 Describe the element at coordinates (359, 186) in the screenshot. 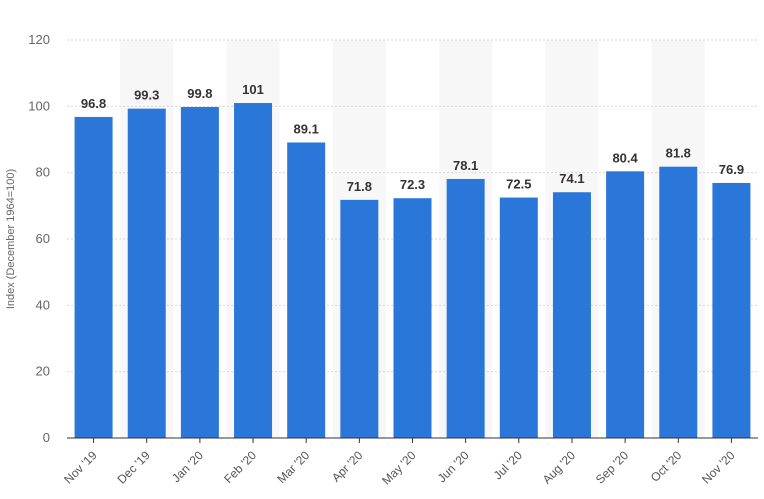

I see `bar-value-label: 71.8` at that location.